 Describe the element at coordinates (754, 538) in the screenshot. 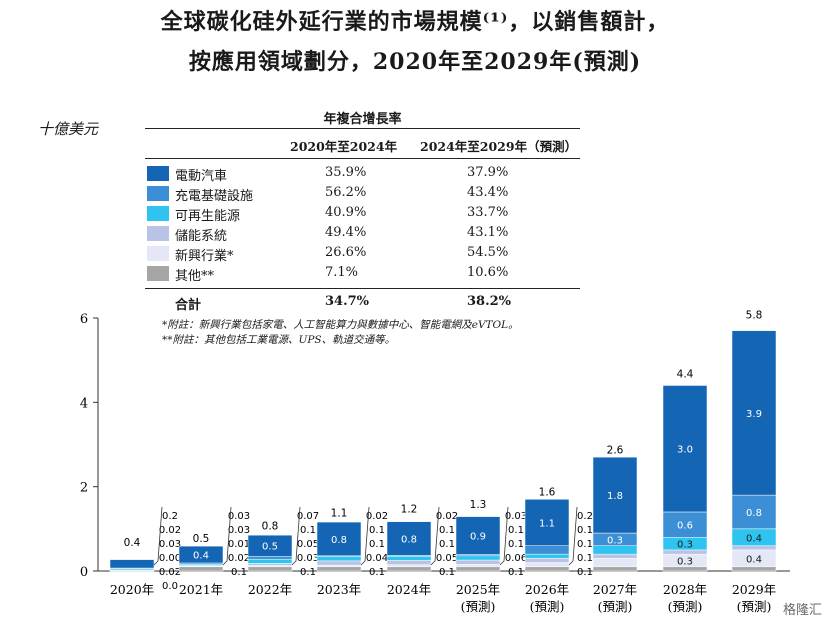

I see `data-label: 0.4` at that location.